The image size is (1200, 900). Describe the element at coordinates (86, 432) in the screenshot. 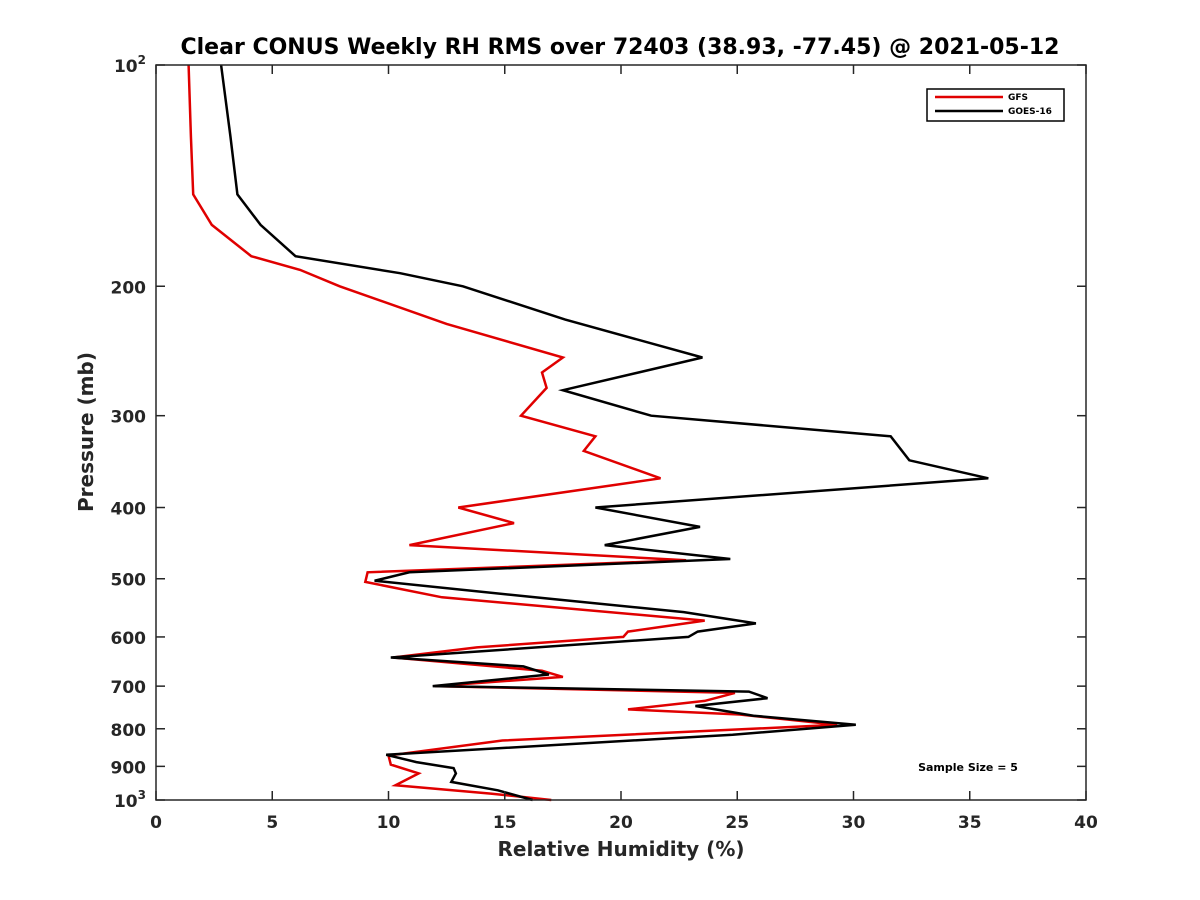

I see `y-axis-label: Pressure (mb)` at that location.